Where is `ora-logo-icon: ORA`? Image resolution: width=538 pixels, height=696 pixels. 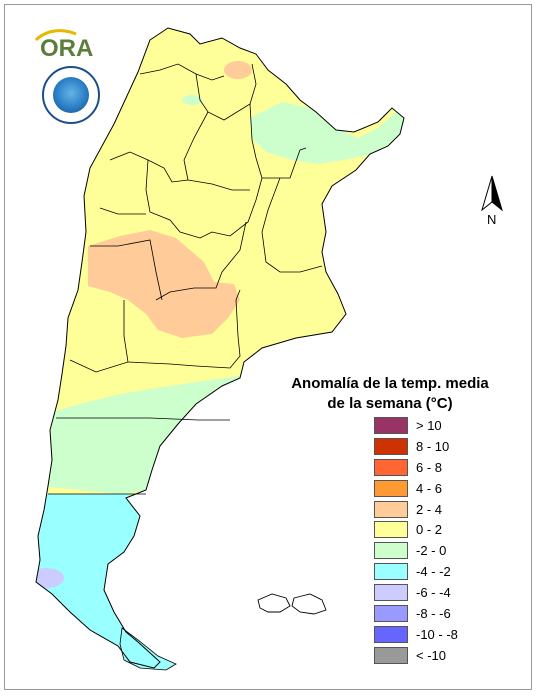
ora-logo-icon: ORA is located at coordinates (63, 45).